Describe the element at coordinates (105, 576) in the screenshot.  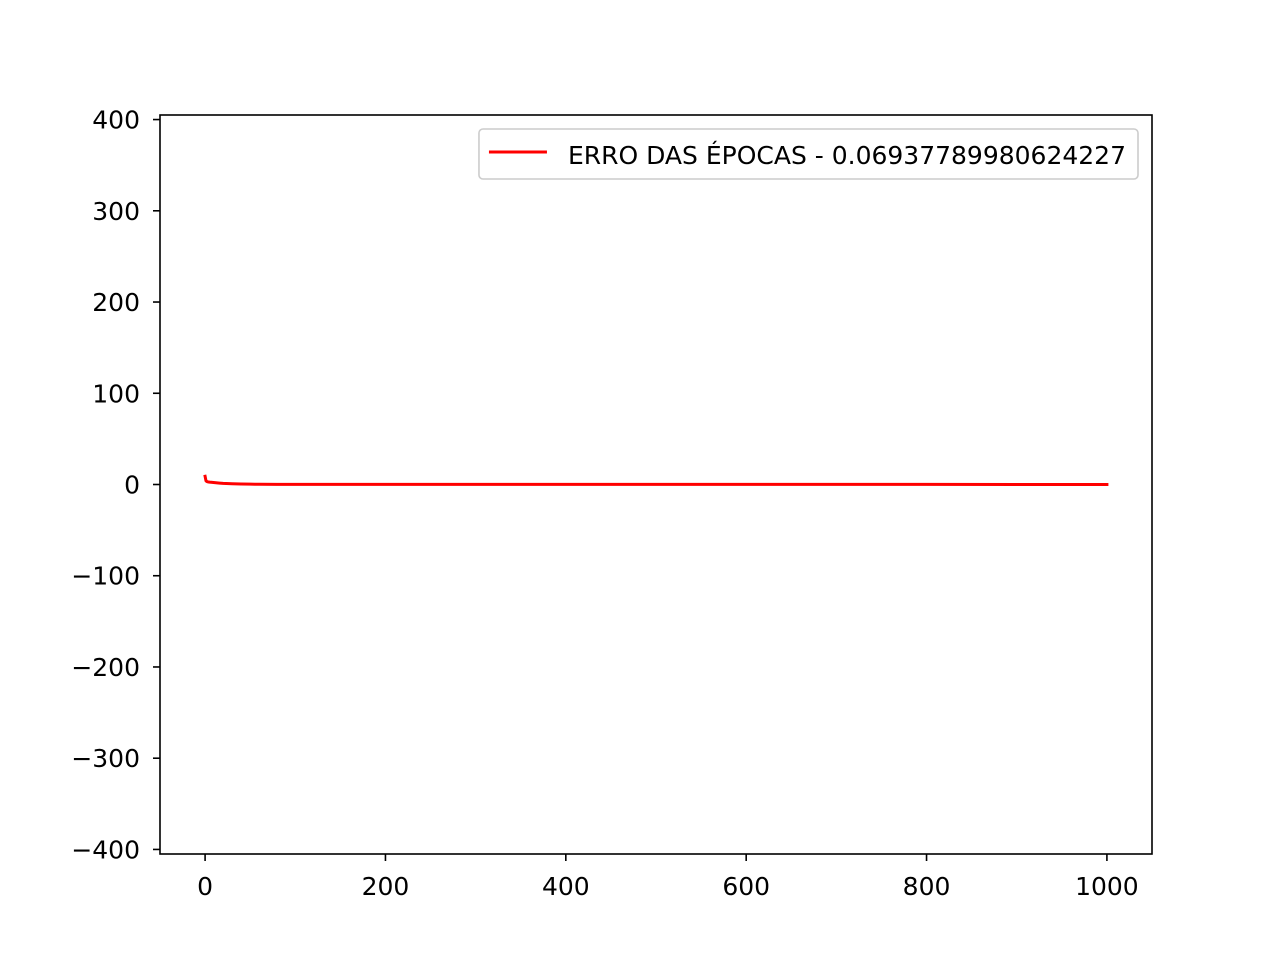
I see `y-tick-label: −100` at that location.